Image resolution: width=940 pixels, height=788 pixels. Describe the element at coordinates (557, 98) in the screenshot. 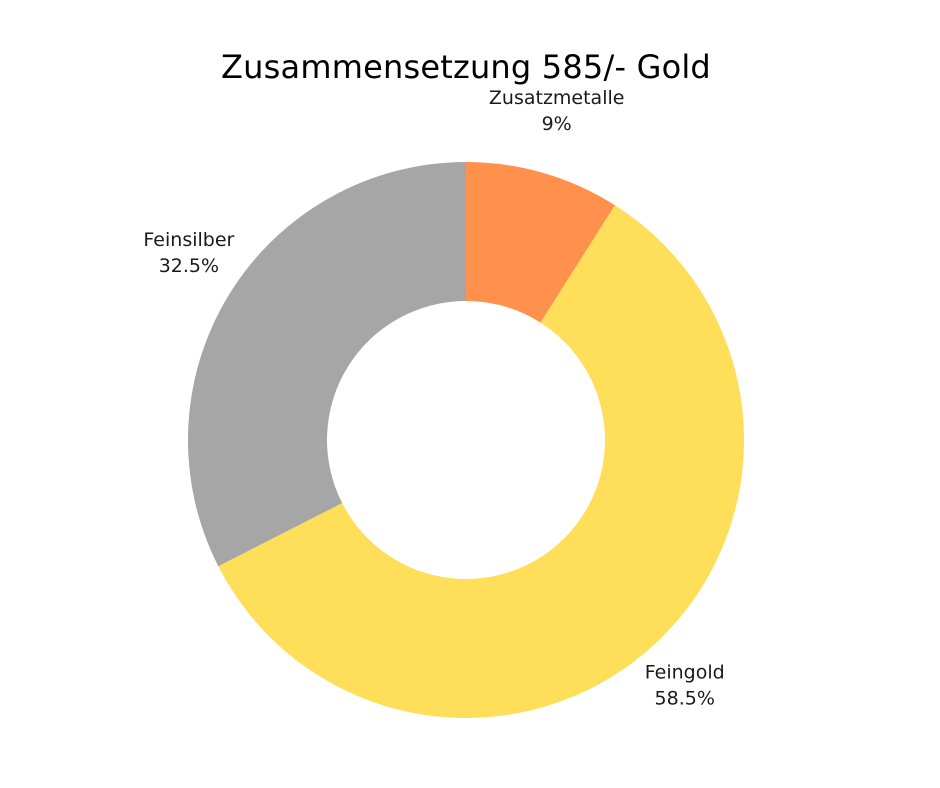

I see `slice-label-zusatzmetalle: Zusatzmetalle` at that location.